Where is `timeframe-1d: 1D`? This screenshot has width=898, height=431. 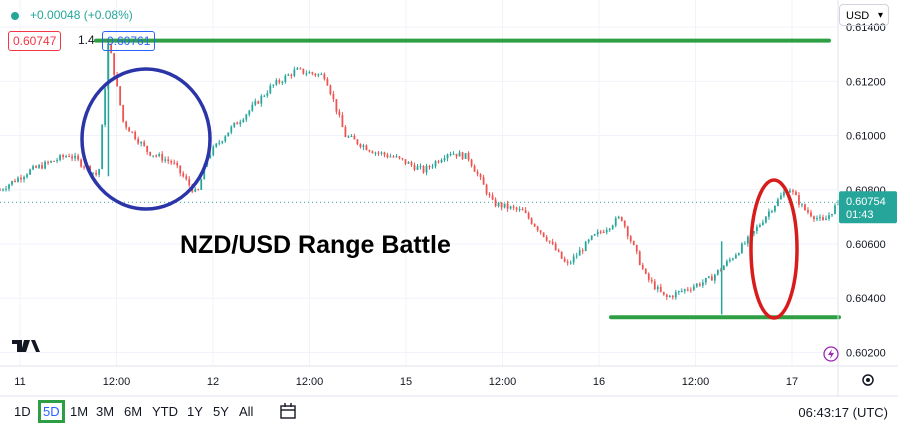 timeframe-1d: 1D is located at coordinates (22, 411).